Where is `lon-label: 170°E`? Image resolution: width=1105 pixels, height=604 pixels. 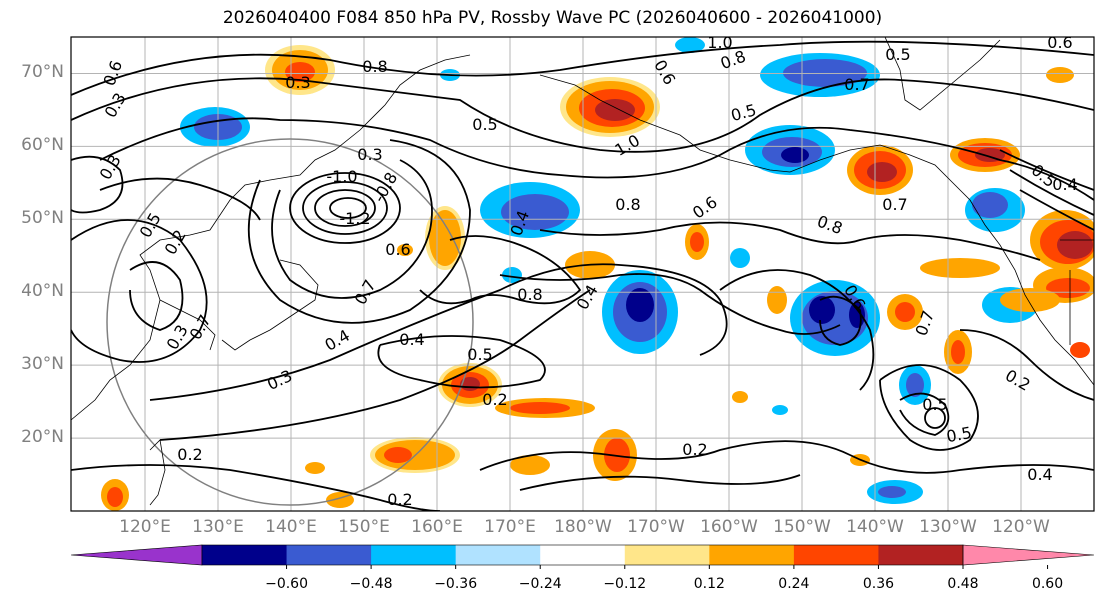
lon-label: 170°E is located at coordinates (510, 527).